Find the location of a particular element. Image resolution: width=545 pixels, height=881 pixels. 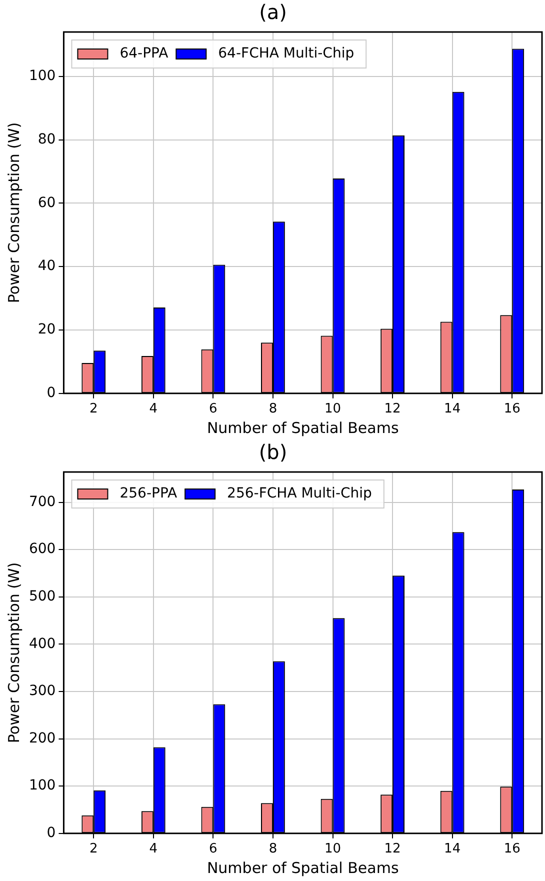

legend-label: 256-FCHA Multi-Chip is located at coordinates (299, 494).